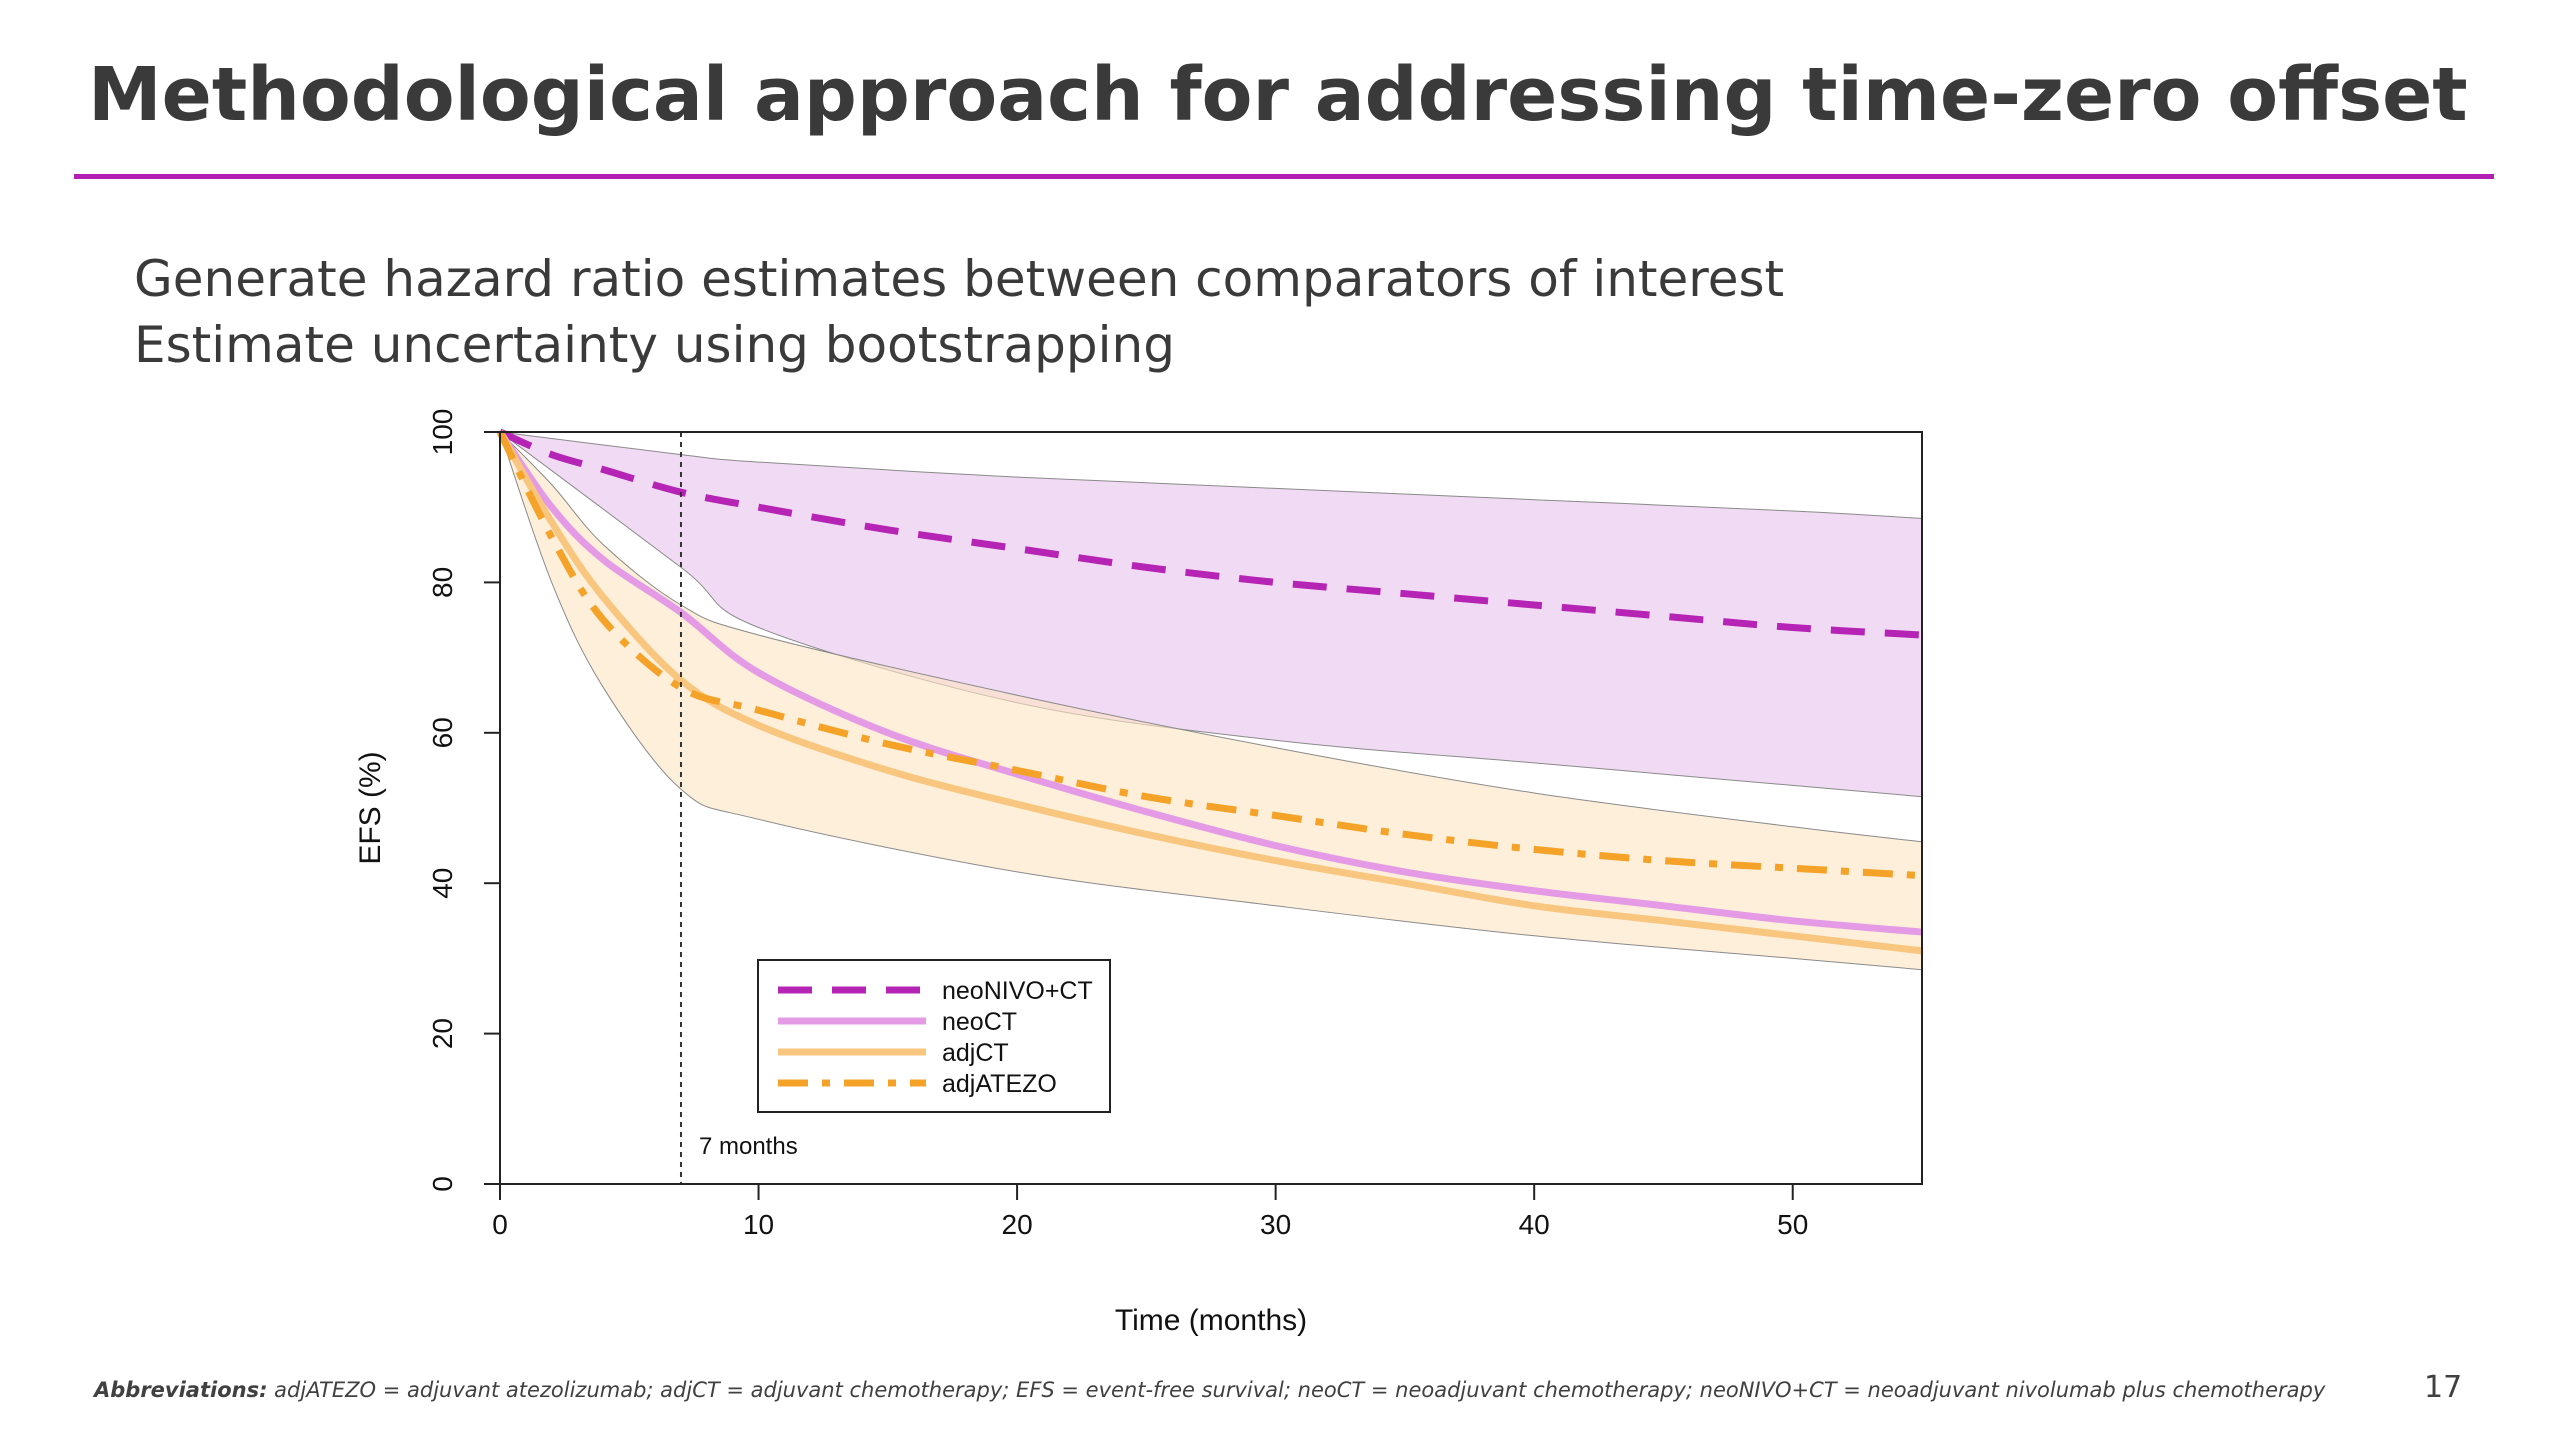  What do you see at coordinates (1792, 1224) in the screenshot?
I see `x-tick-label: 50` at bounding box center [1792, 1224].